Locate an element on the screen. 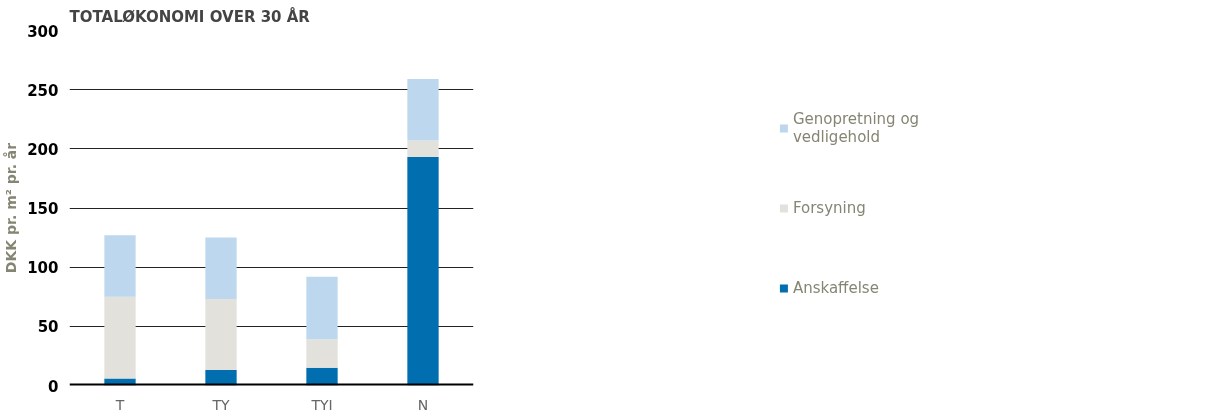 This screenshot has width=1224, height=415. x-tick-label: N is located at coordinates (423, 404).